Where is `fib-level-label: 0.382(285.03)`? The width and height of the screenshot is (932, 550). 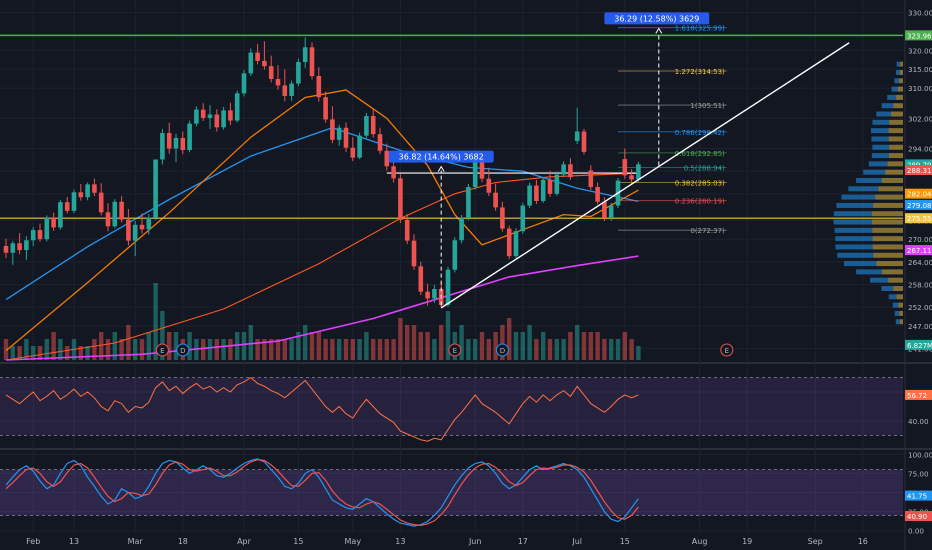
fib-level-label: 0.382(285.03) is located at coordinates (700, 183).